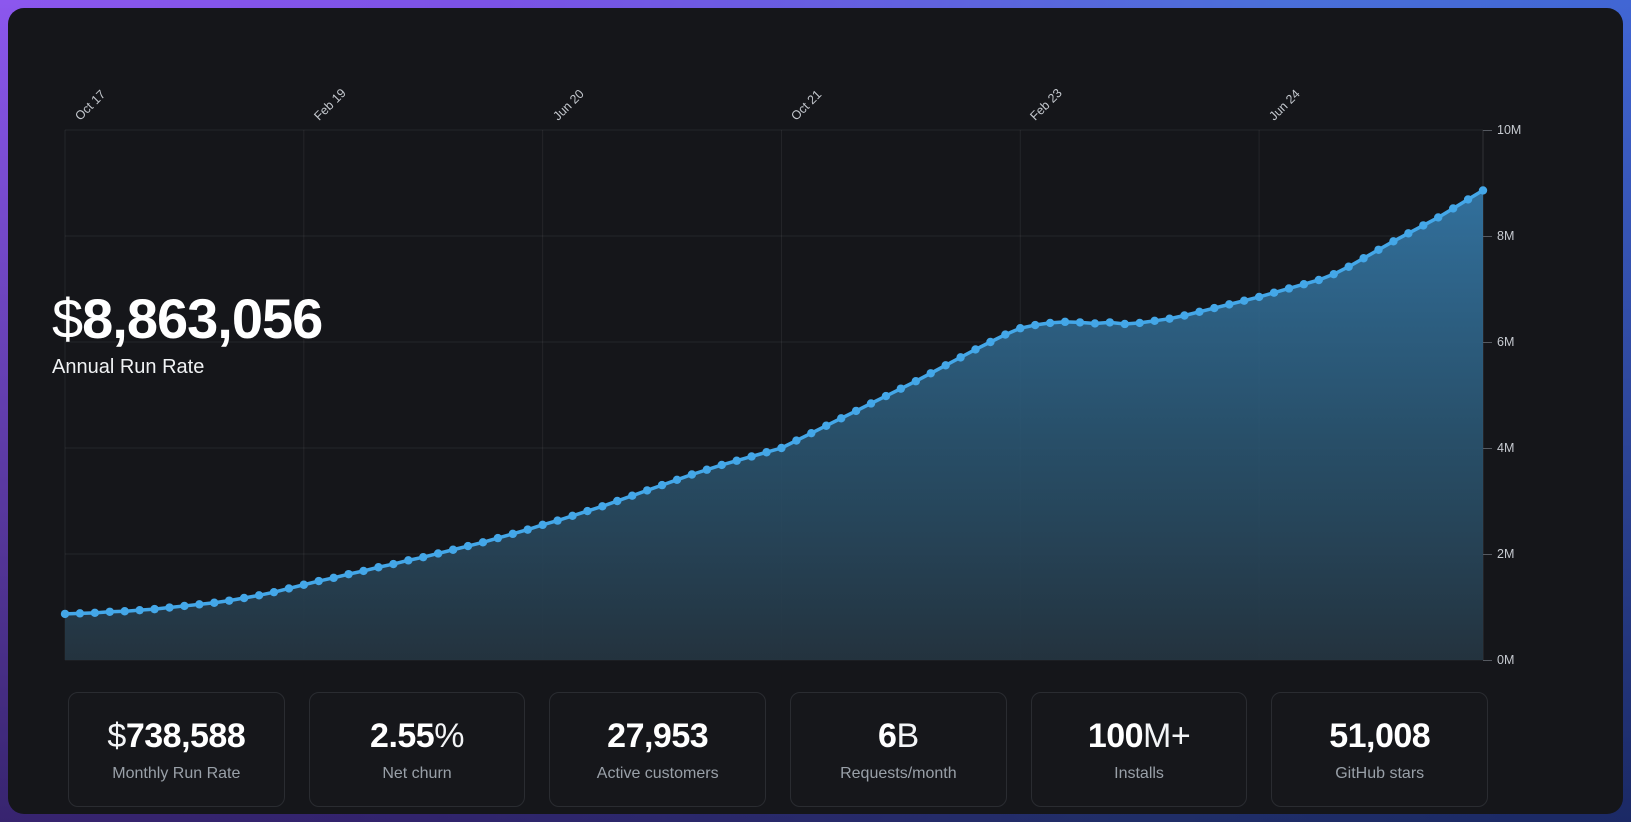 The height and width of the screenshot is (822, 1631). Describe the element at coordinates (1380, 749) in the screenshot. I see `stat-card-github-stars: 51,008 GitHub stars` at that location.